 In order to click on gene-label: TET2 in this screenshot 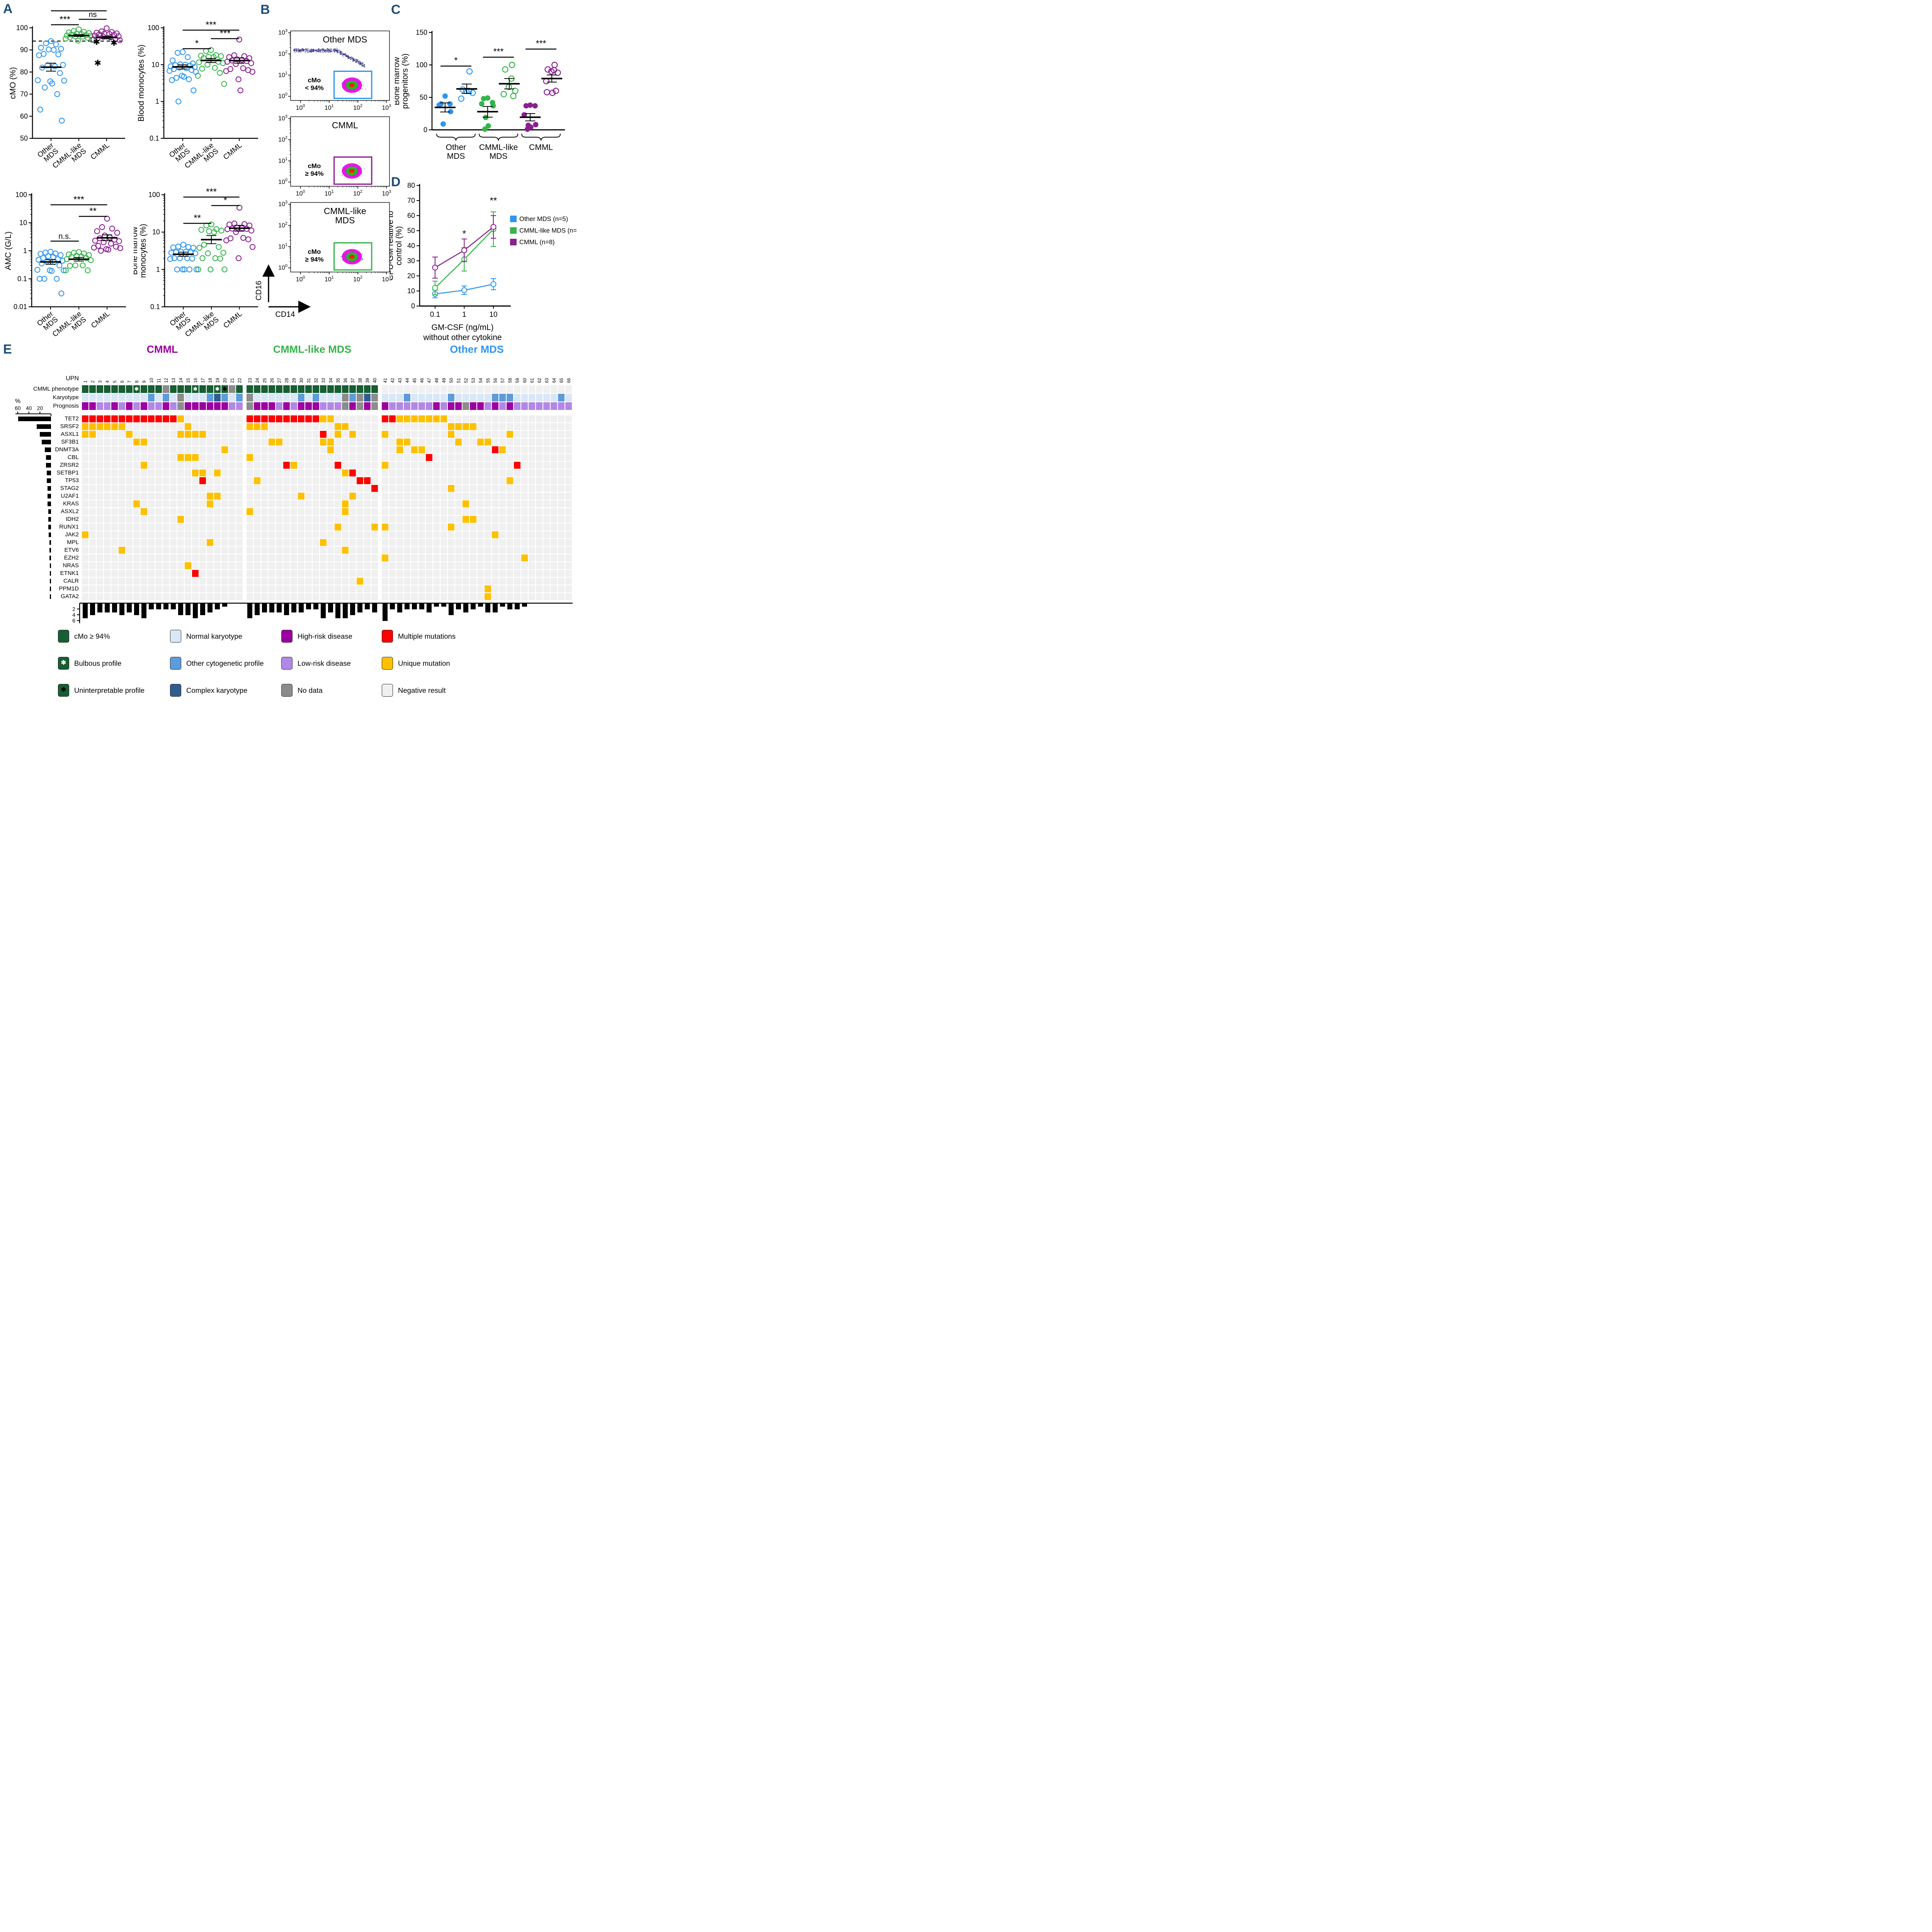, I will do `click(72, 418)`.